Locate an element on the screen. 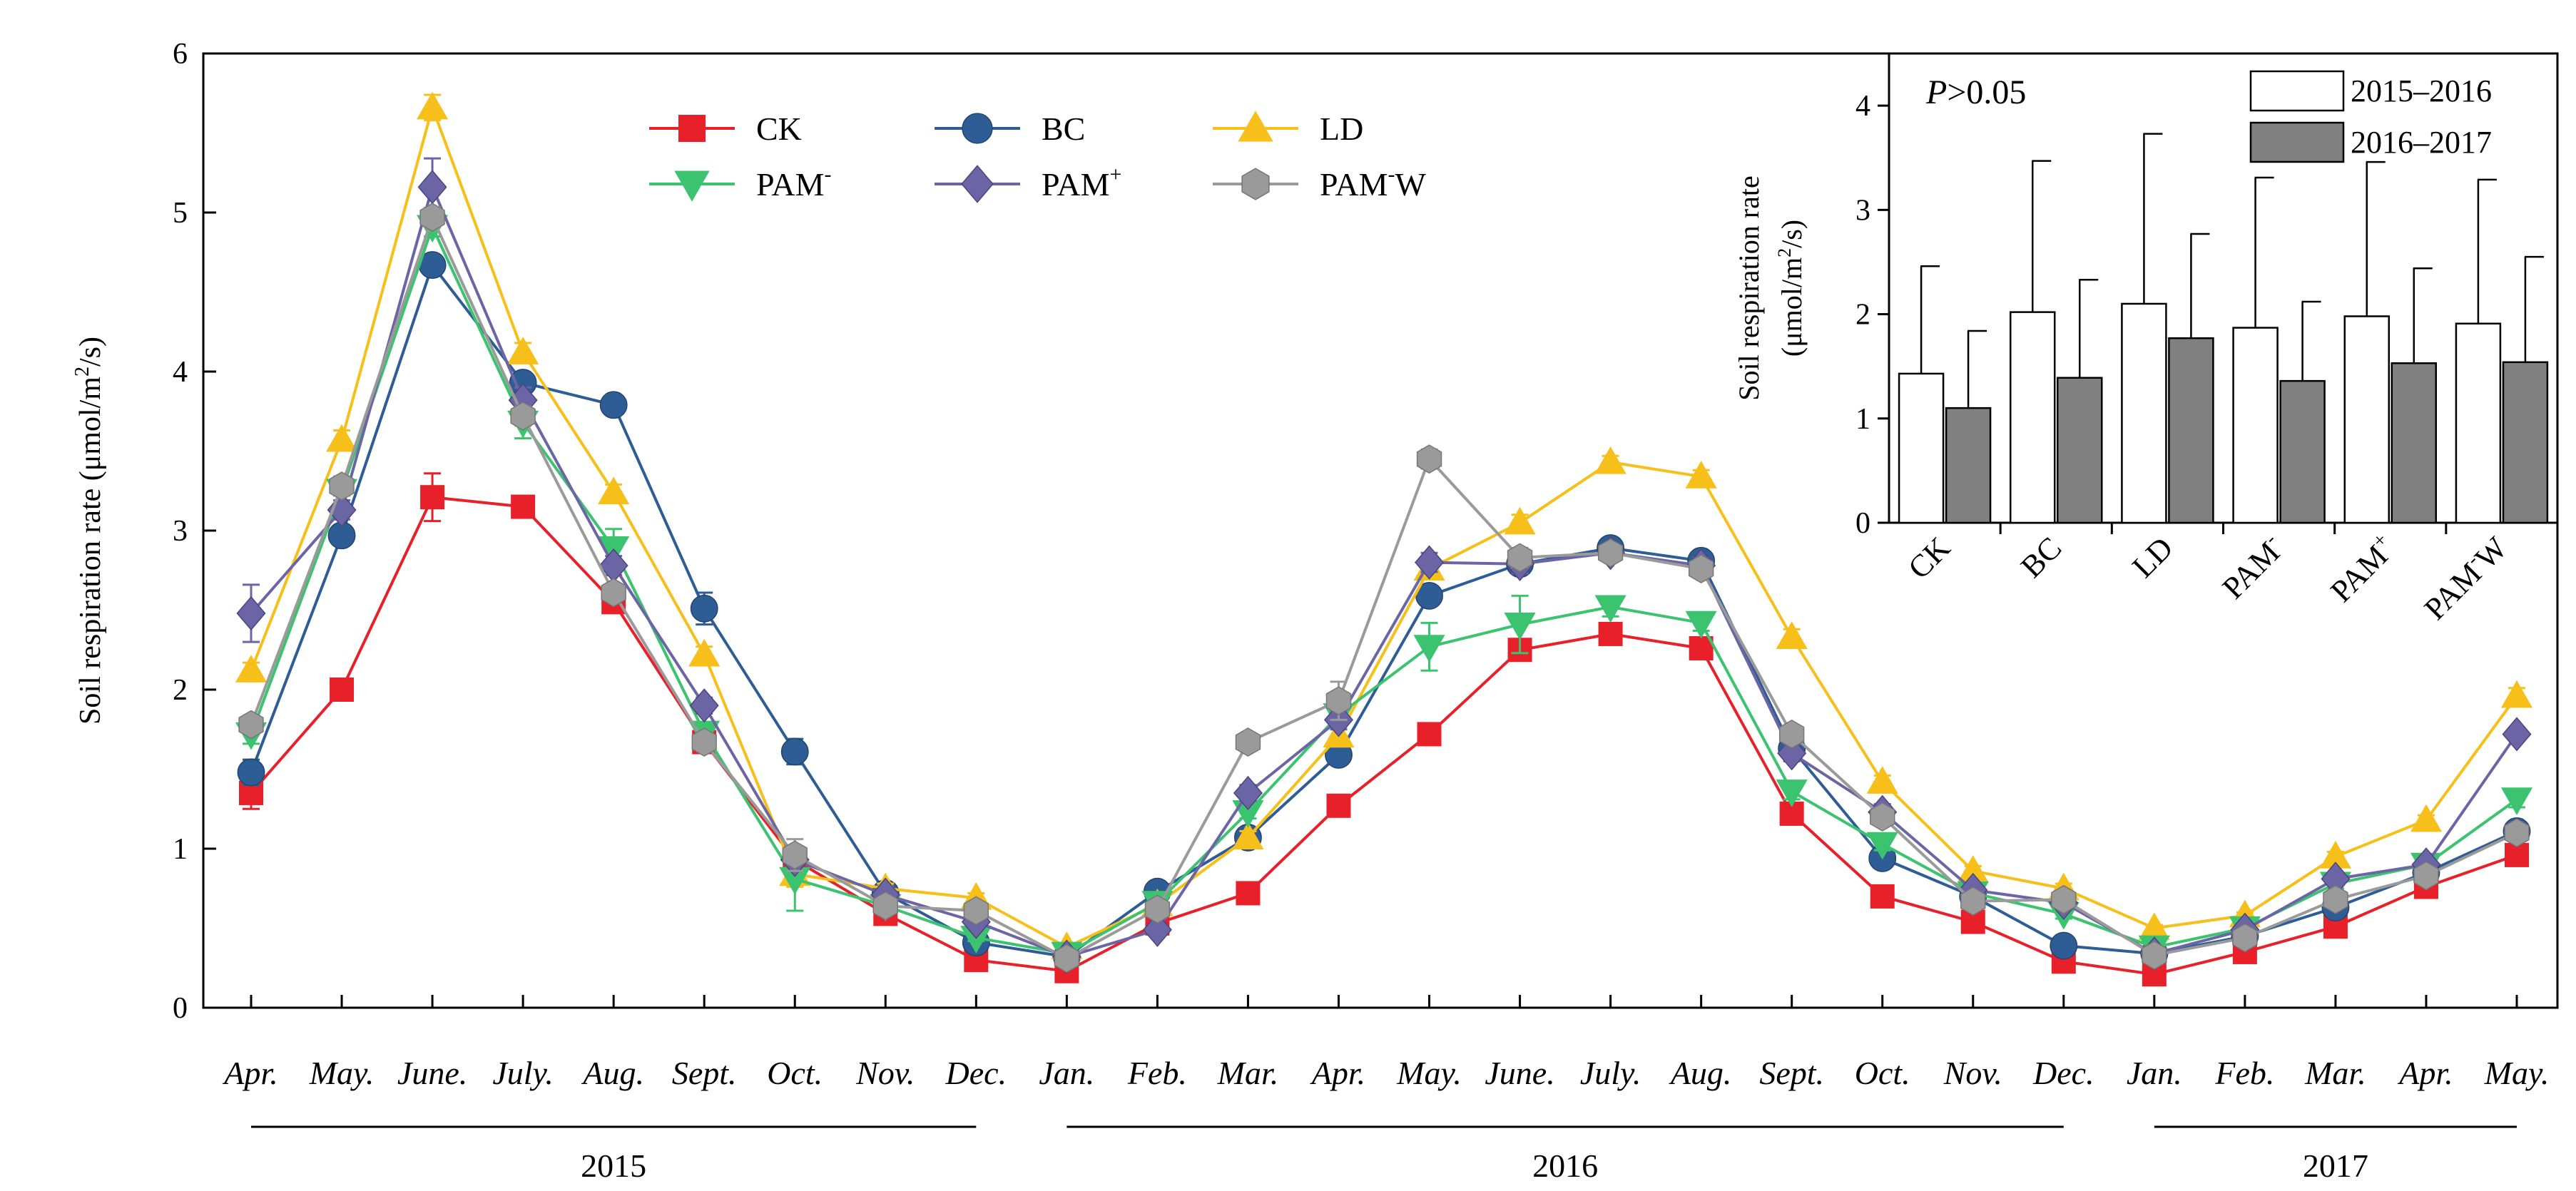 Image resolution: width=2576 pixels, height=1191 pixels. legend-label: BC is located at coordinates (1063, 129).